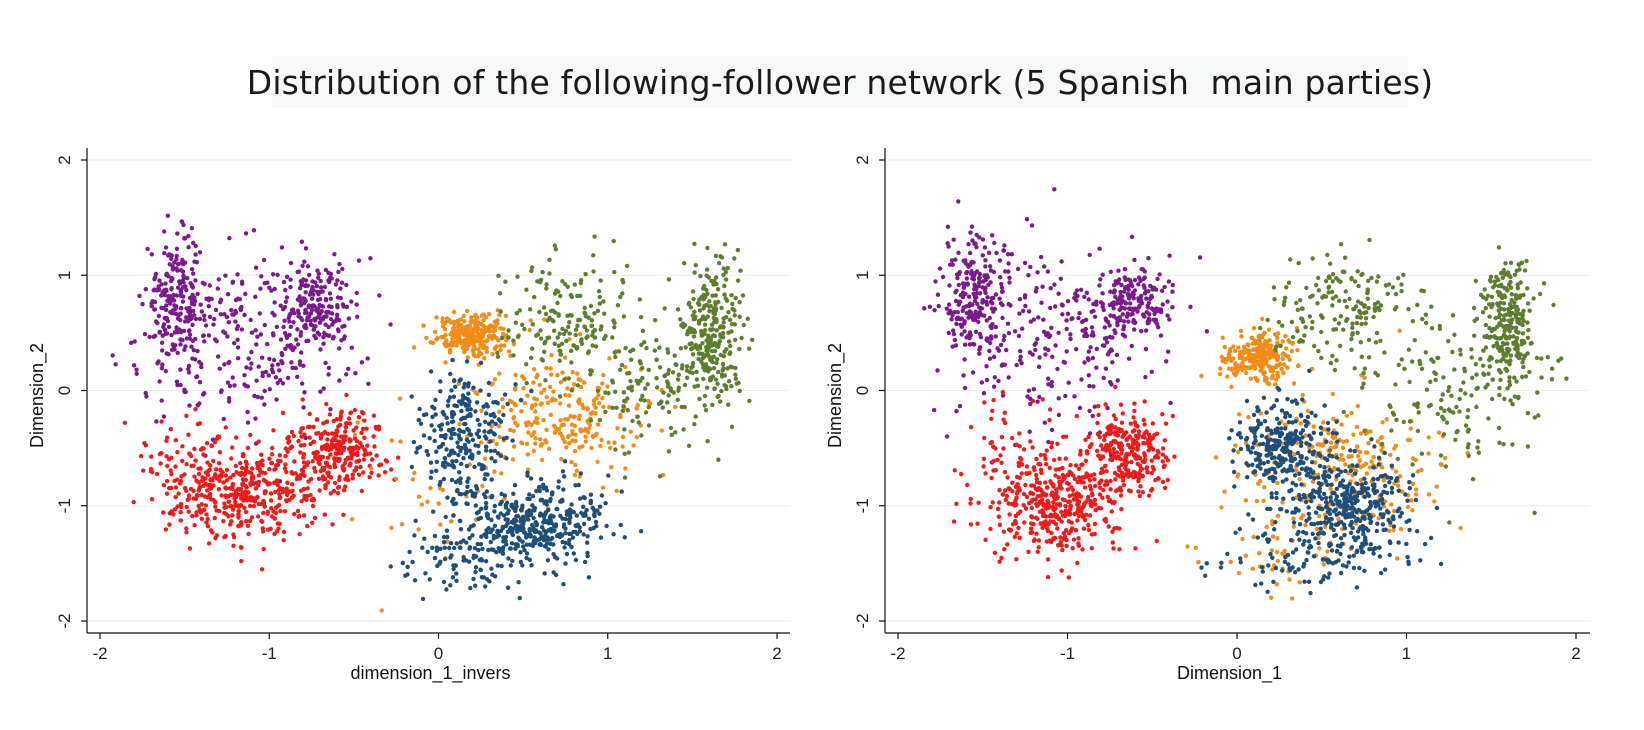  I want to click on y-axis-label: Dimension_2, so click(37, 395).